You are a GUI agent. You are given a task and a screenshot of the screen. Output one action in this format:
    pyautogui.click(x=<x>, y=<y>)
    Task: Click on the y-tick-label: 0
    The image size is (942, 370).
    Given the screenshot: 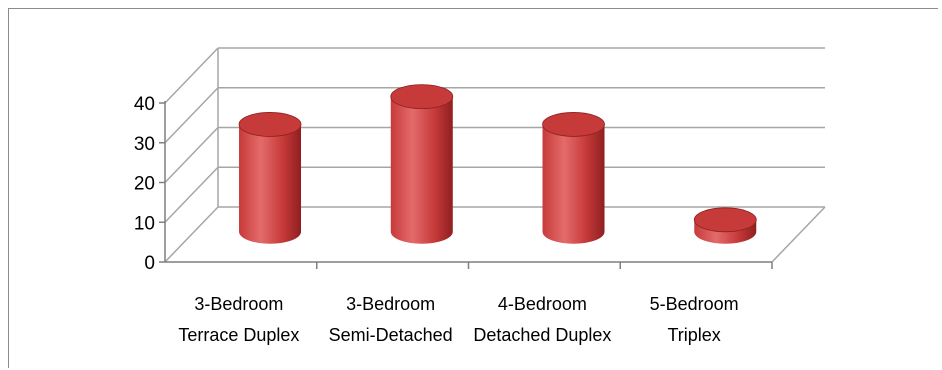 What is the action you would take?
    pyautogui.click(x=149, y=263)
    